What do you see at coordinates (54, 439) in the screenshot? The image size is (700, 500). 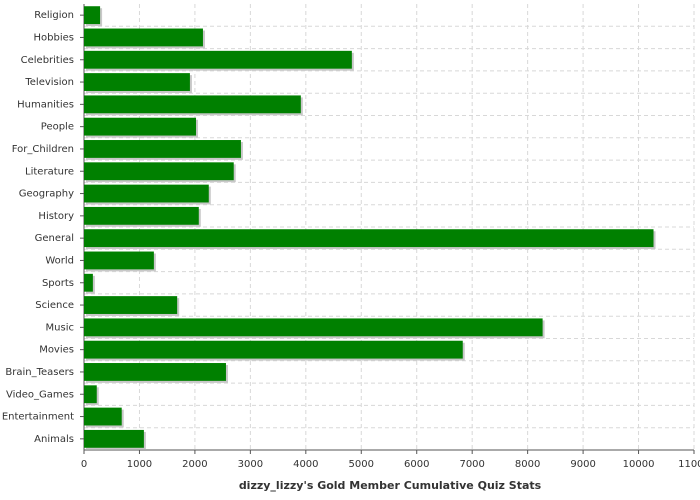 I see `y-tick-label: Animals` at bounding box center [54, 439].